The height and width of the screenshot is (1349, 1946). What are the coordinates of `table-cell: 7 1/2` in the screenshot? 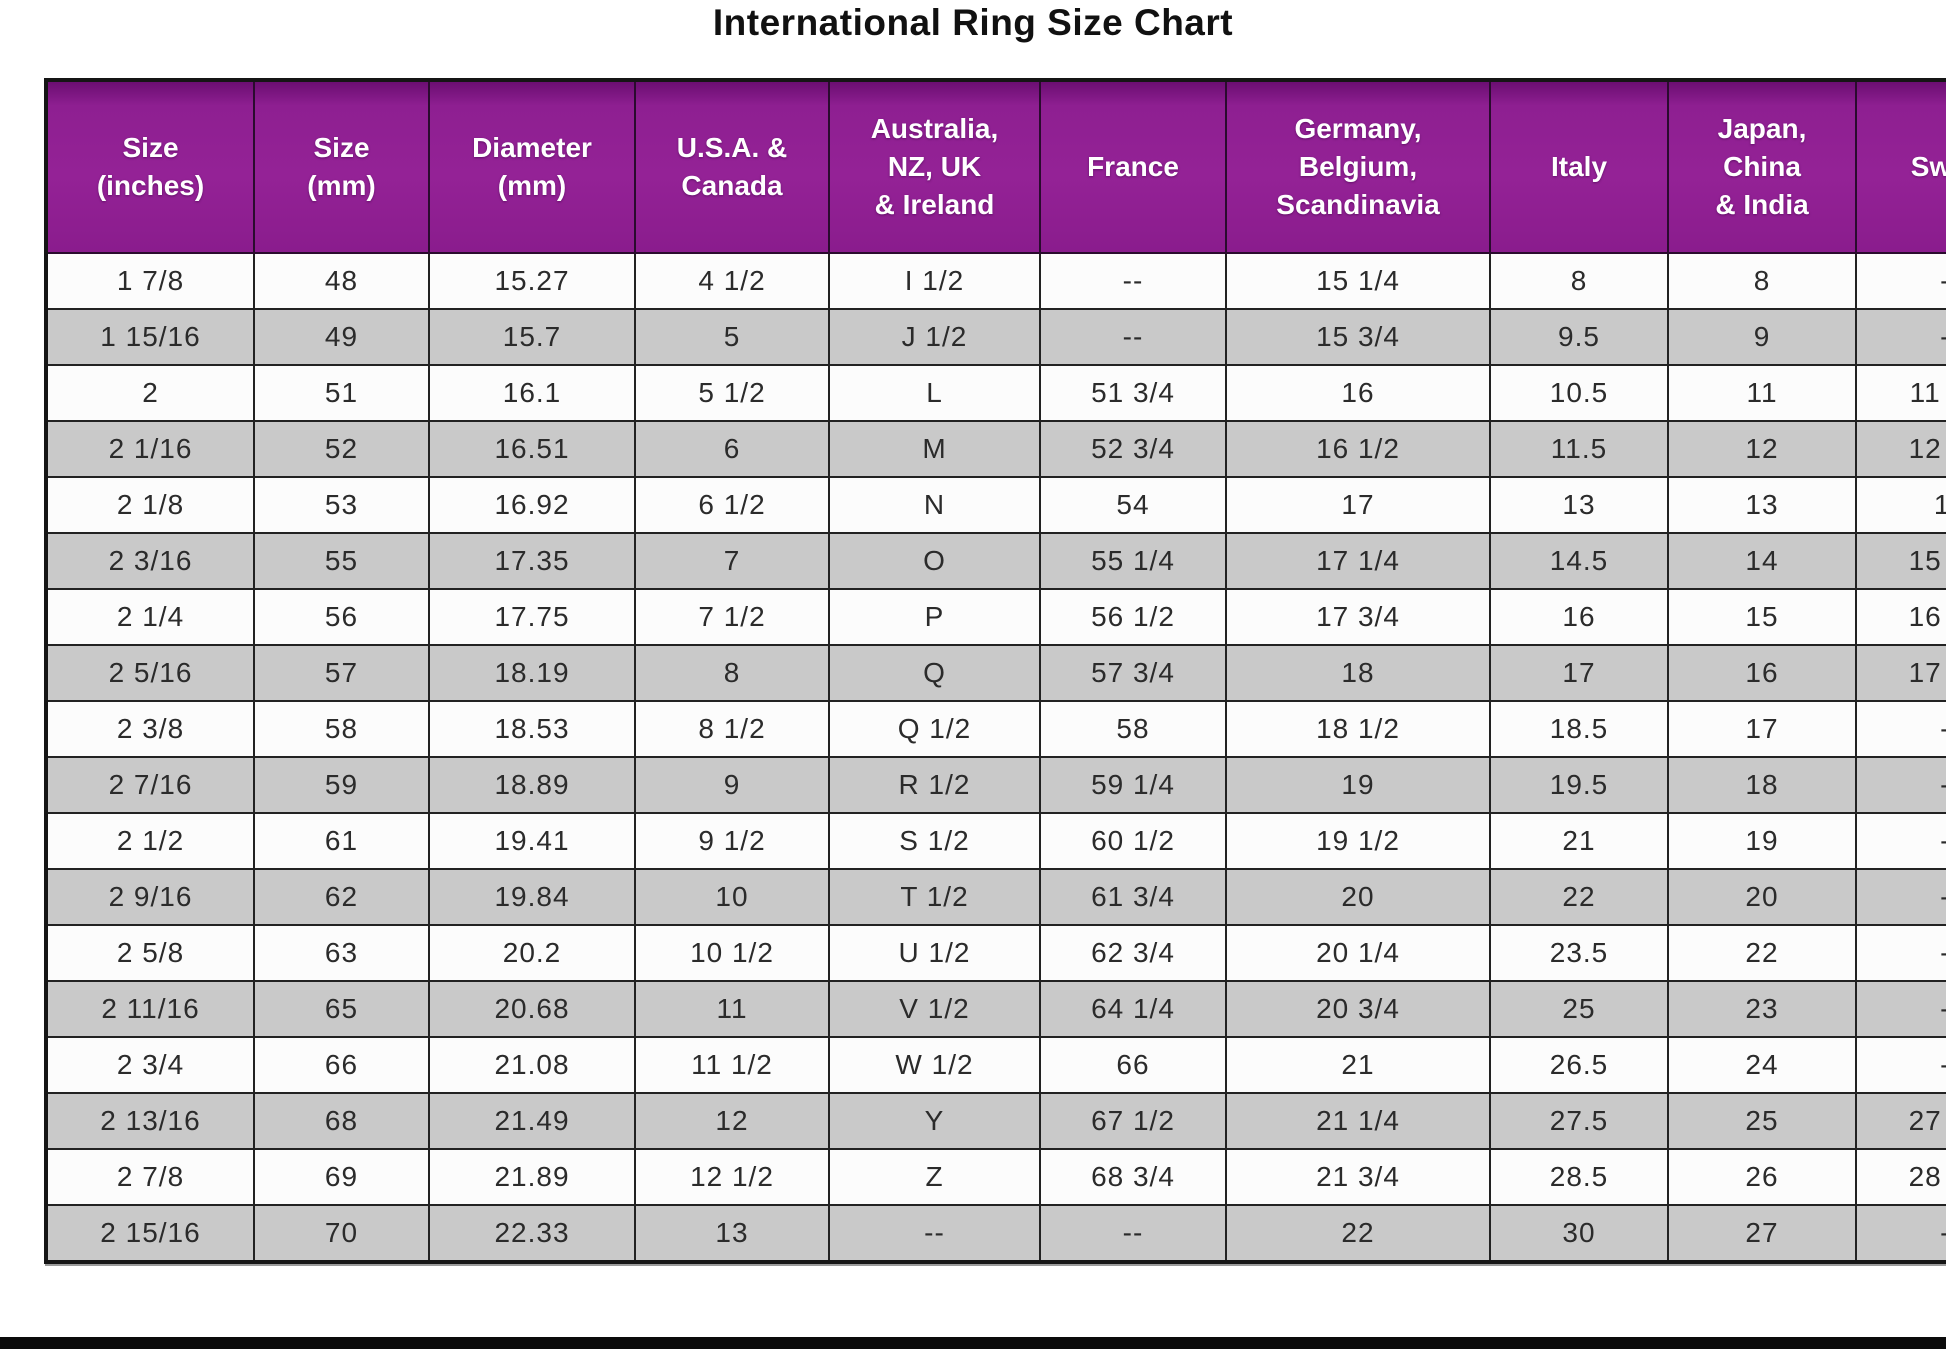 It's located at (732, 617).